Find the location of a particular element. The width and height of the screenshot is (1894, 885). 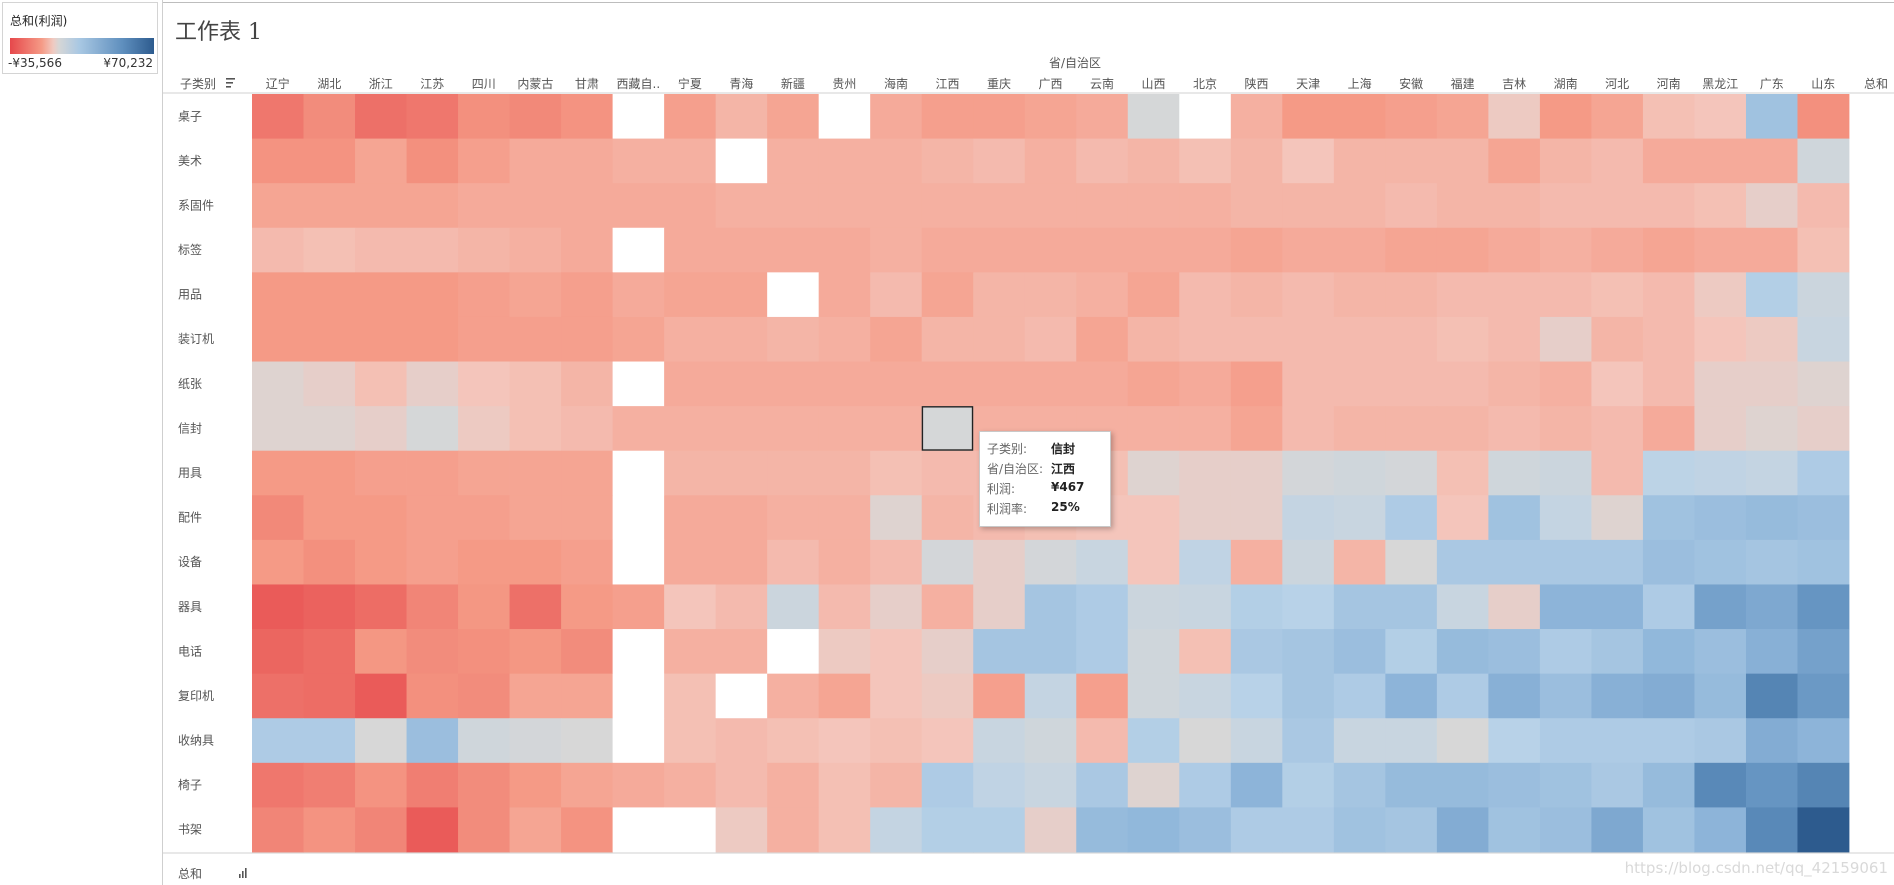

column-label: 四川 is located at coordinates (484, 84).